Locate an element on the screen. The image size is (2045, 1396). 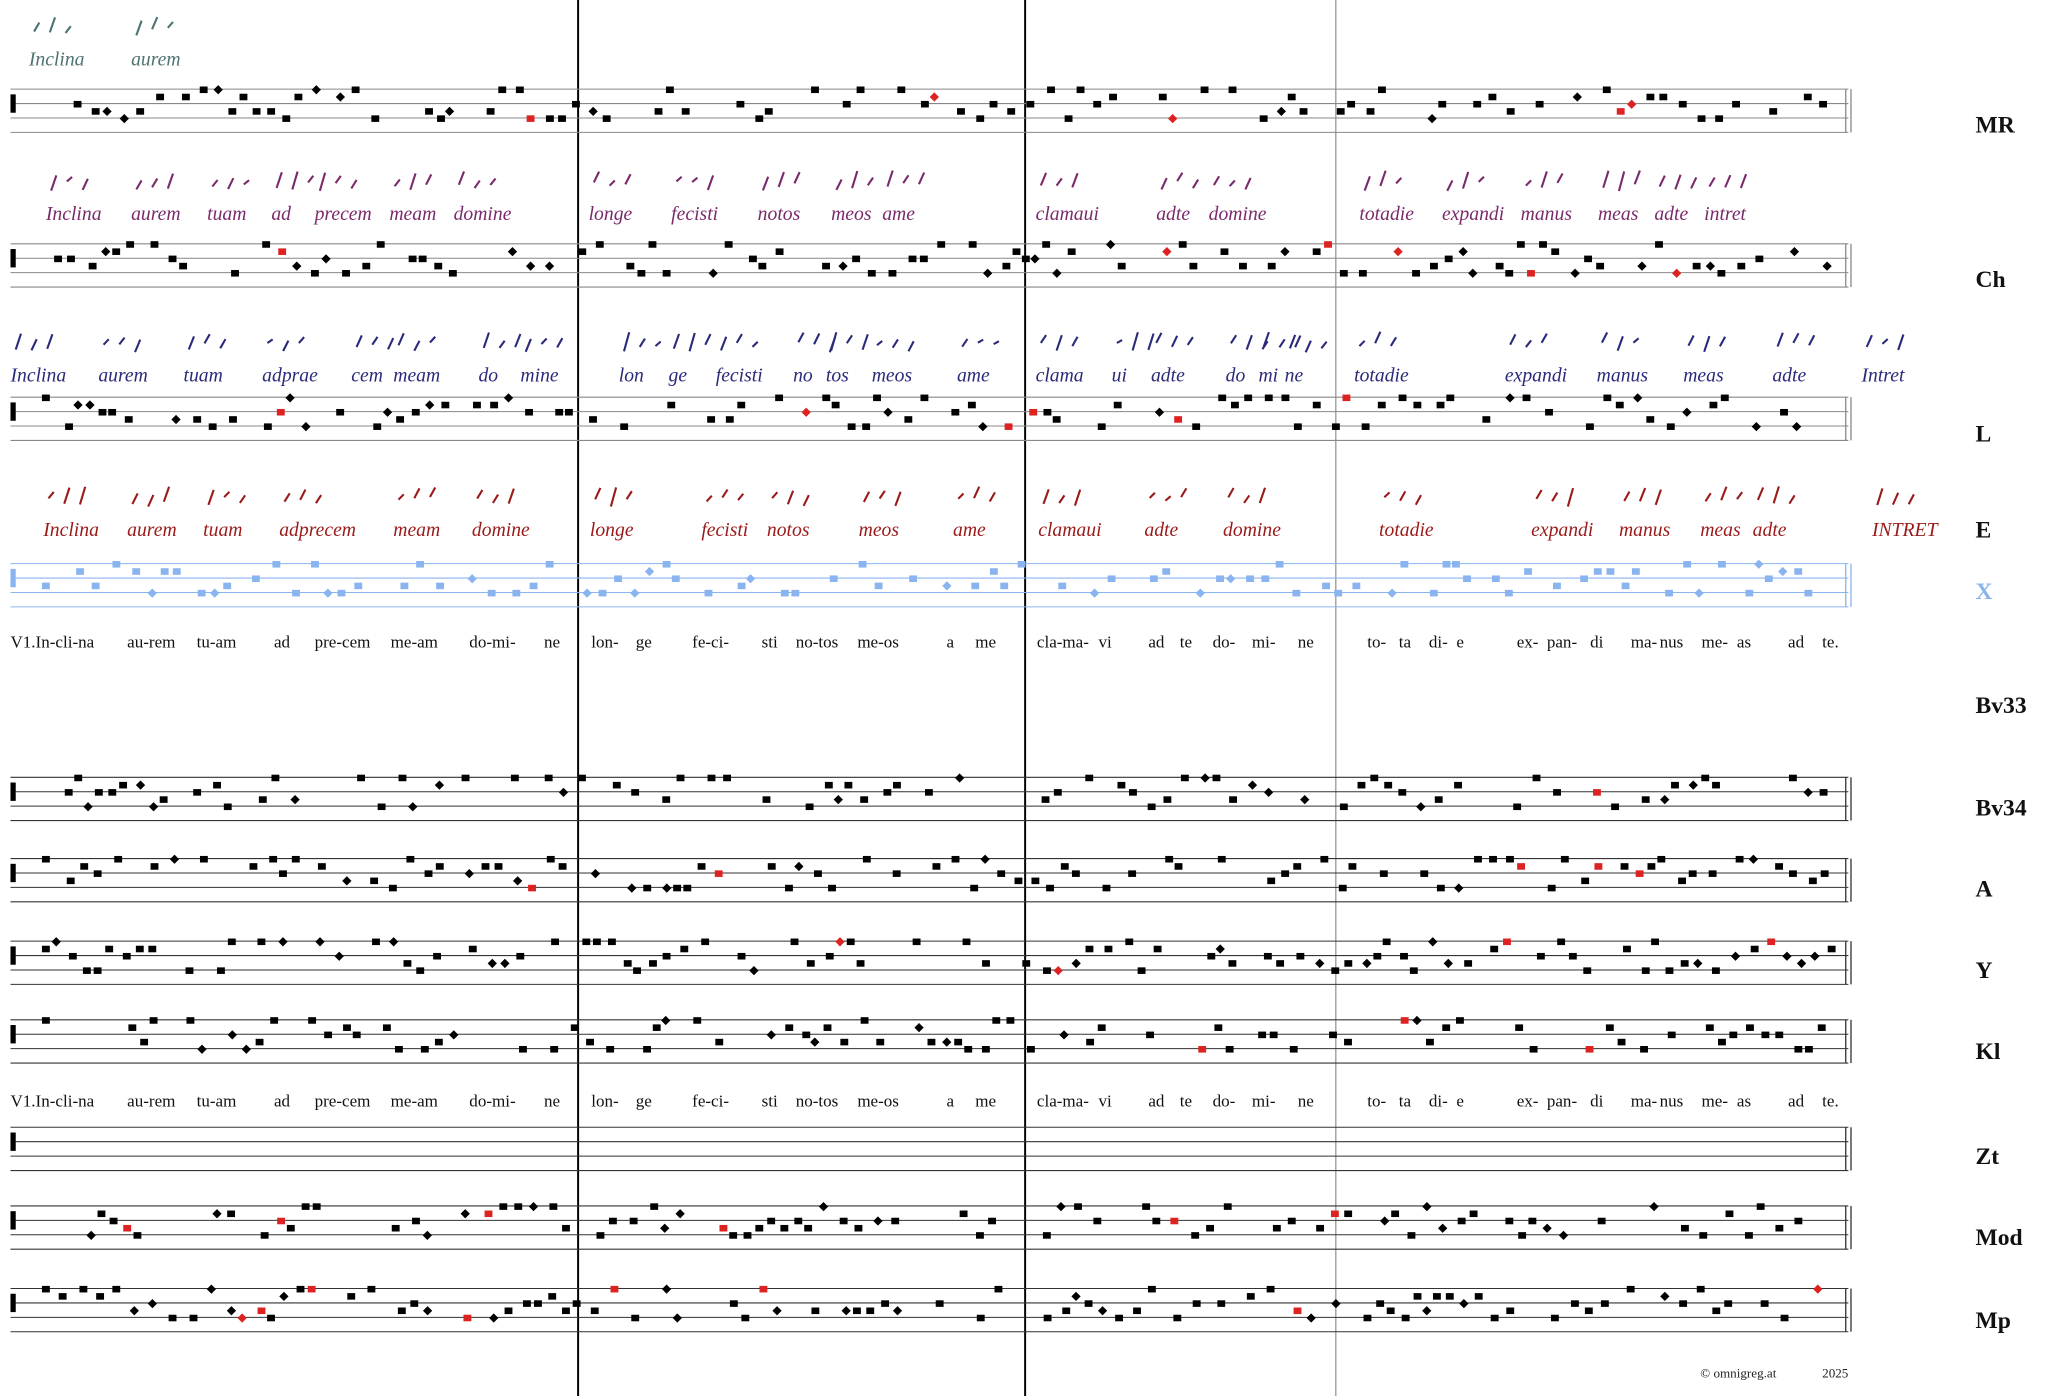
manuscript-word: adte is located at coordinates (1671, 214).